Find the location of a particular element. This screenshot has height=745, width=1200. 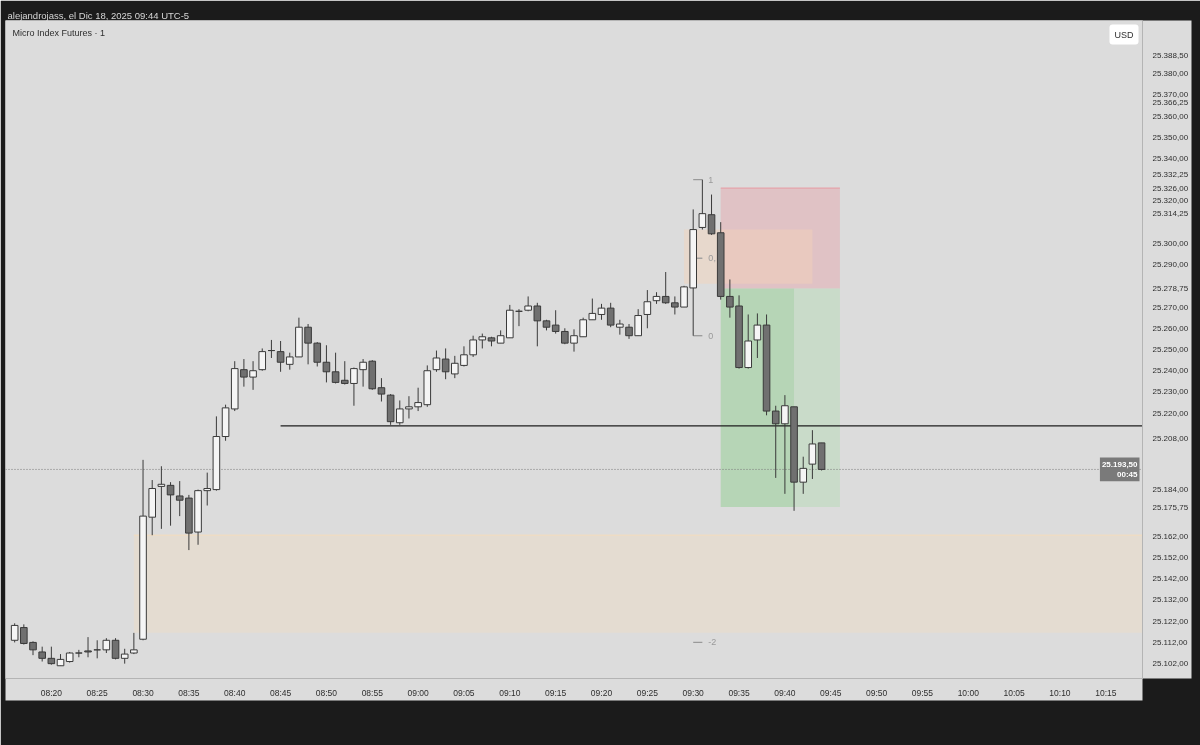

y-tick-label: 25.208,00 is located at coordinates (1170, 439).